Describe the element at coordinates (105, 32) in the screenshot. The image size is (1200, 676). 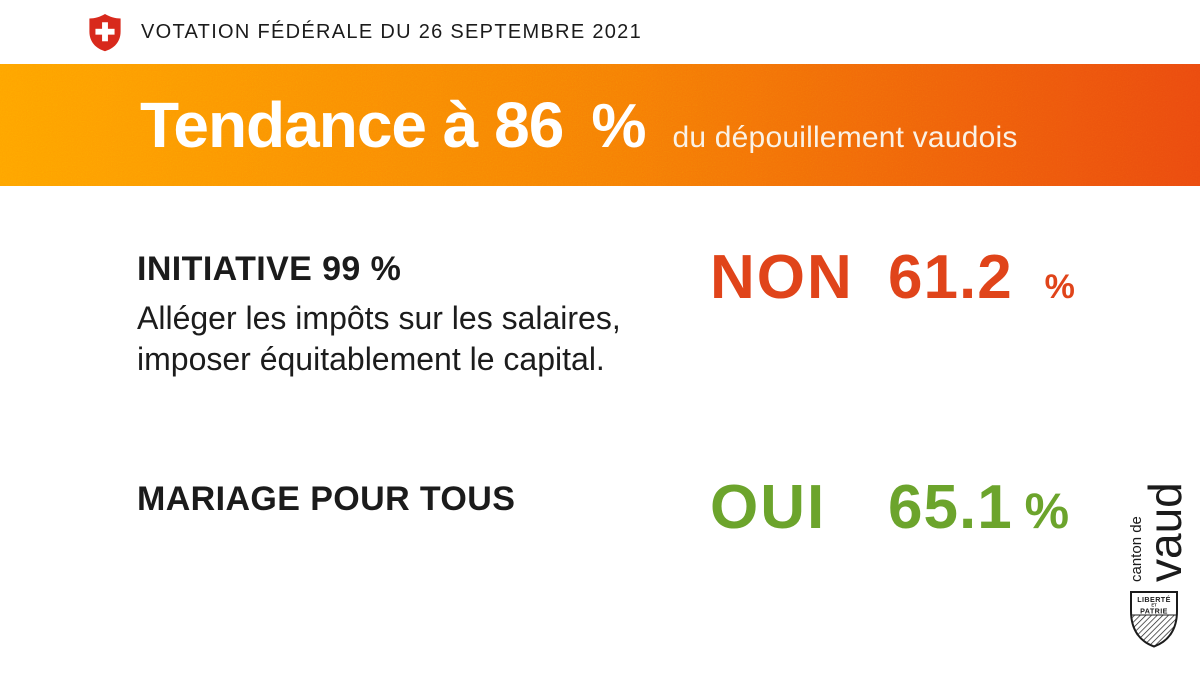
I see `swiss-cross-shield-icon` at that location.